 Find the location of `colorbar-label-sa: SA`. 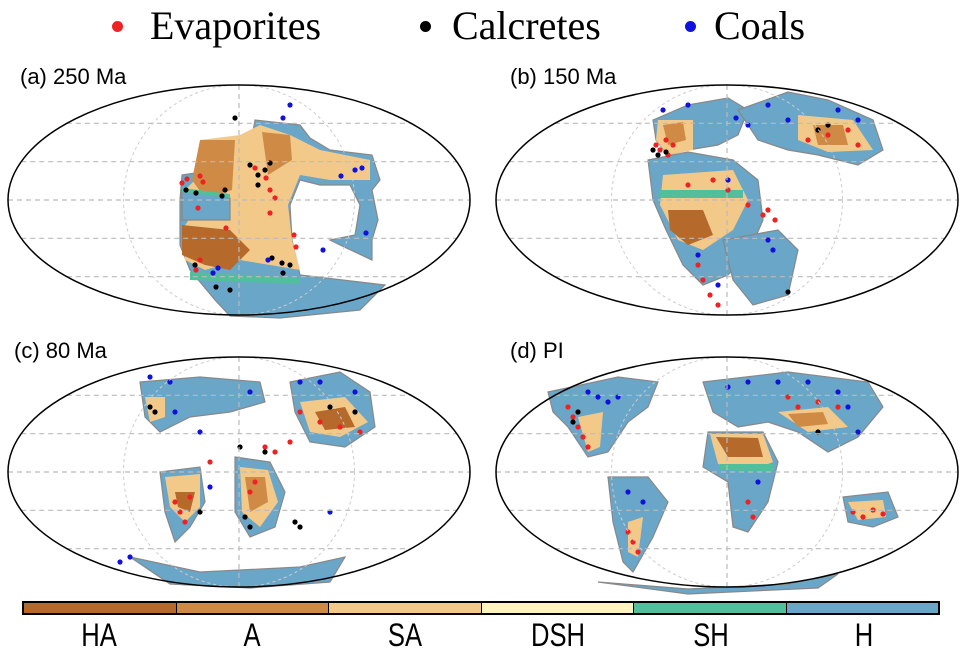

colorbar-label-sa: SA is located at coordinates (405, 635).